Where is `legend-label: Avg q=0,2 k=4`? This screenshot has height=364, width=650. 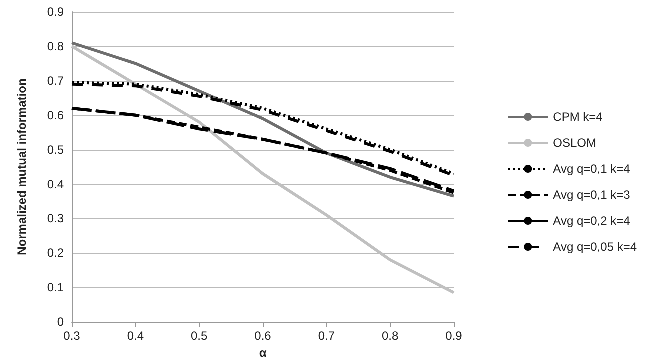 legend-label: Avg q=0,2 k=4 is located at coordinates (592, 221).